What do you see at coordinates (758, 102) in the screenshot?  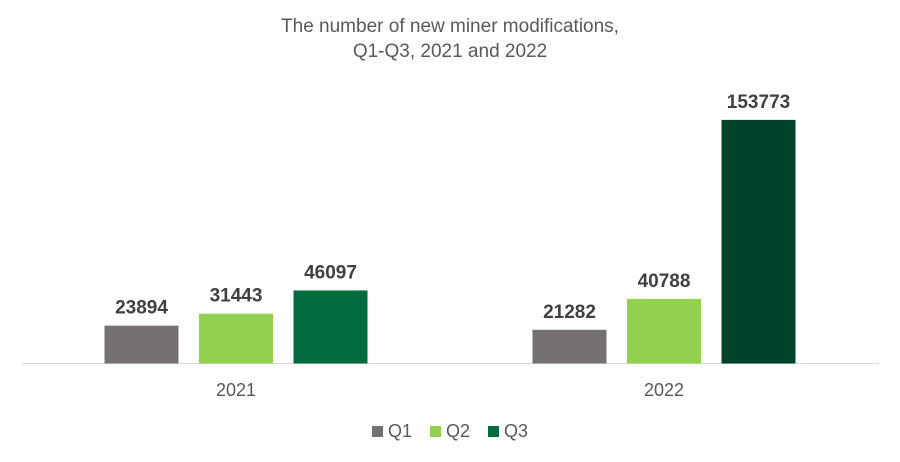 I see `data-label-2022-q3: 153773` at bounding box center [758, 102].